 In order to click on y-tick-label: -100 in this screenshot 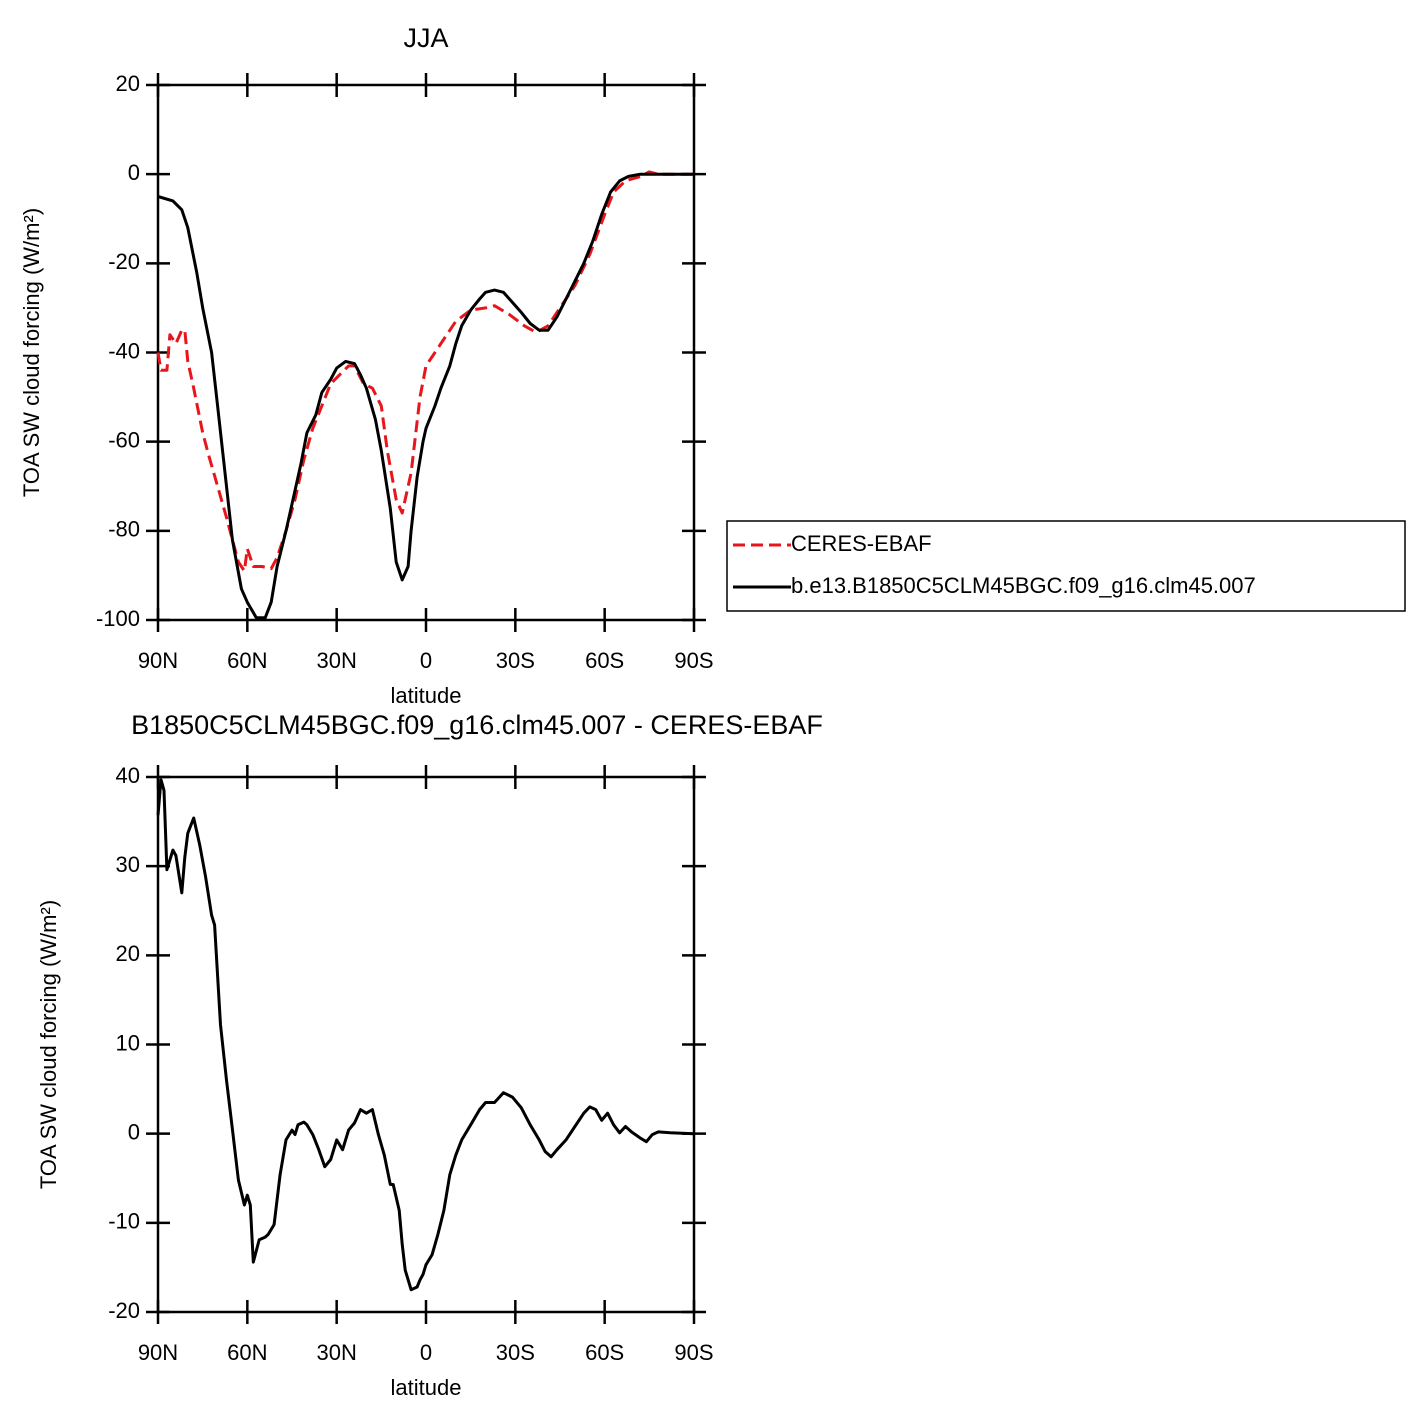, I will do `click(118, 618)`.